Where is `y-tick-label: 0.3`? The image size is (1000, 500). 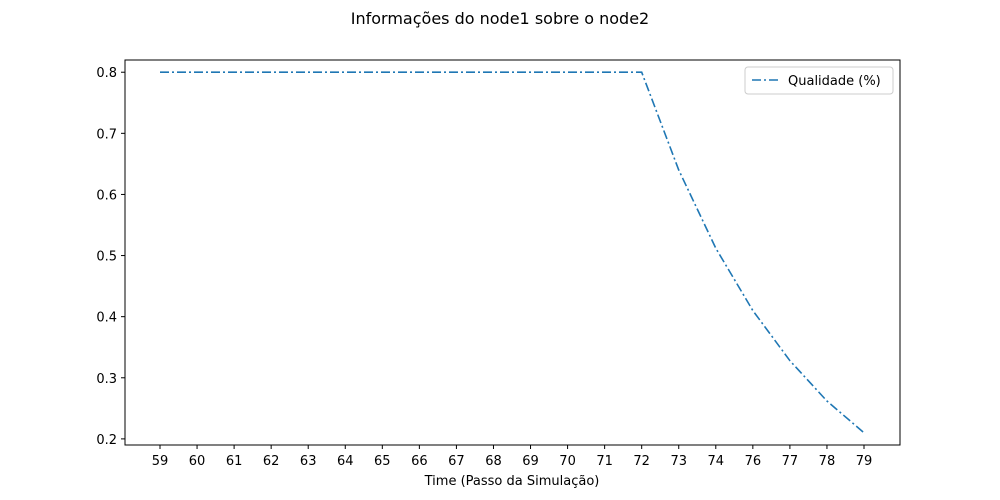
y-tick-label: 0.3 is located at coordinates (106, 379).